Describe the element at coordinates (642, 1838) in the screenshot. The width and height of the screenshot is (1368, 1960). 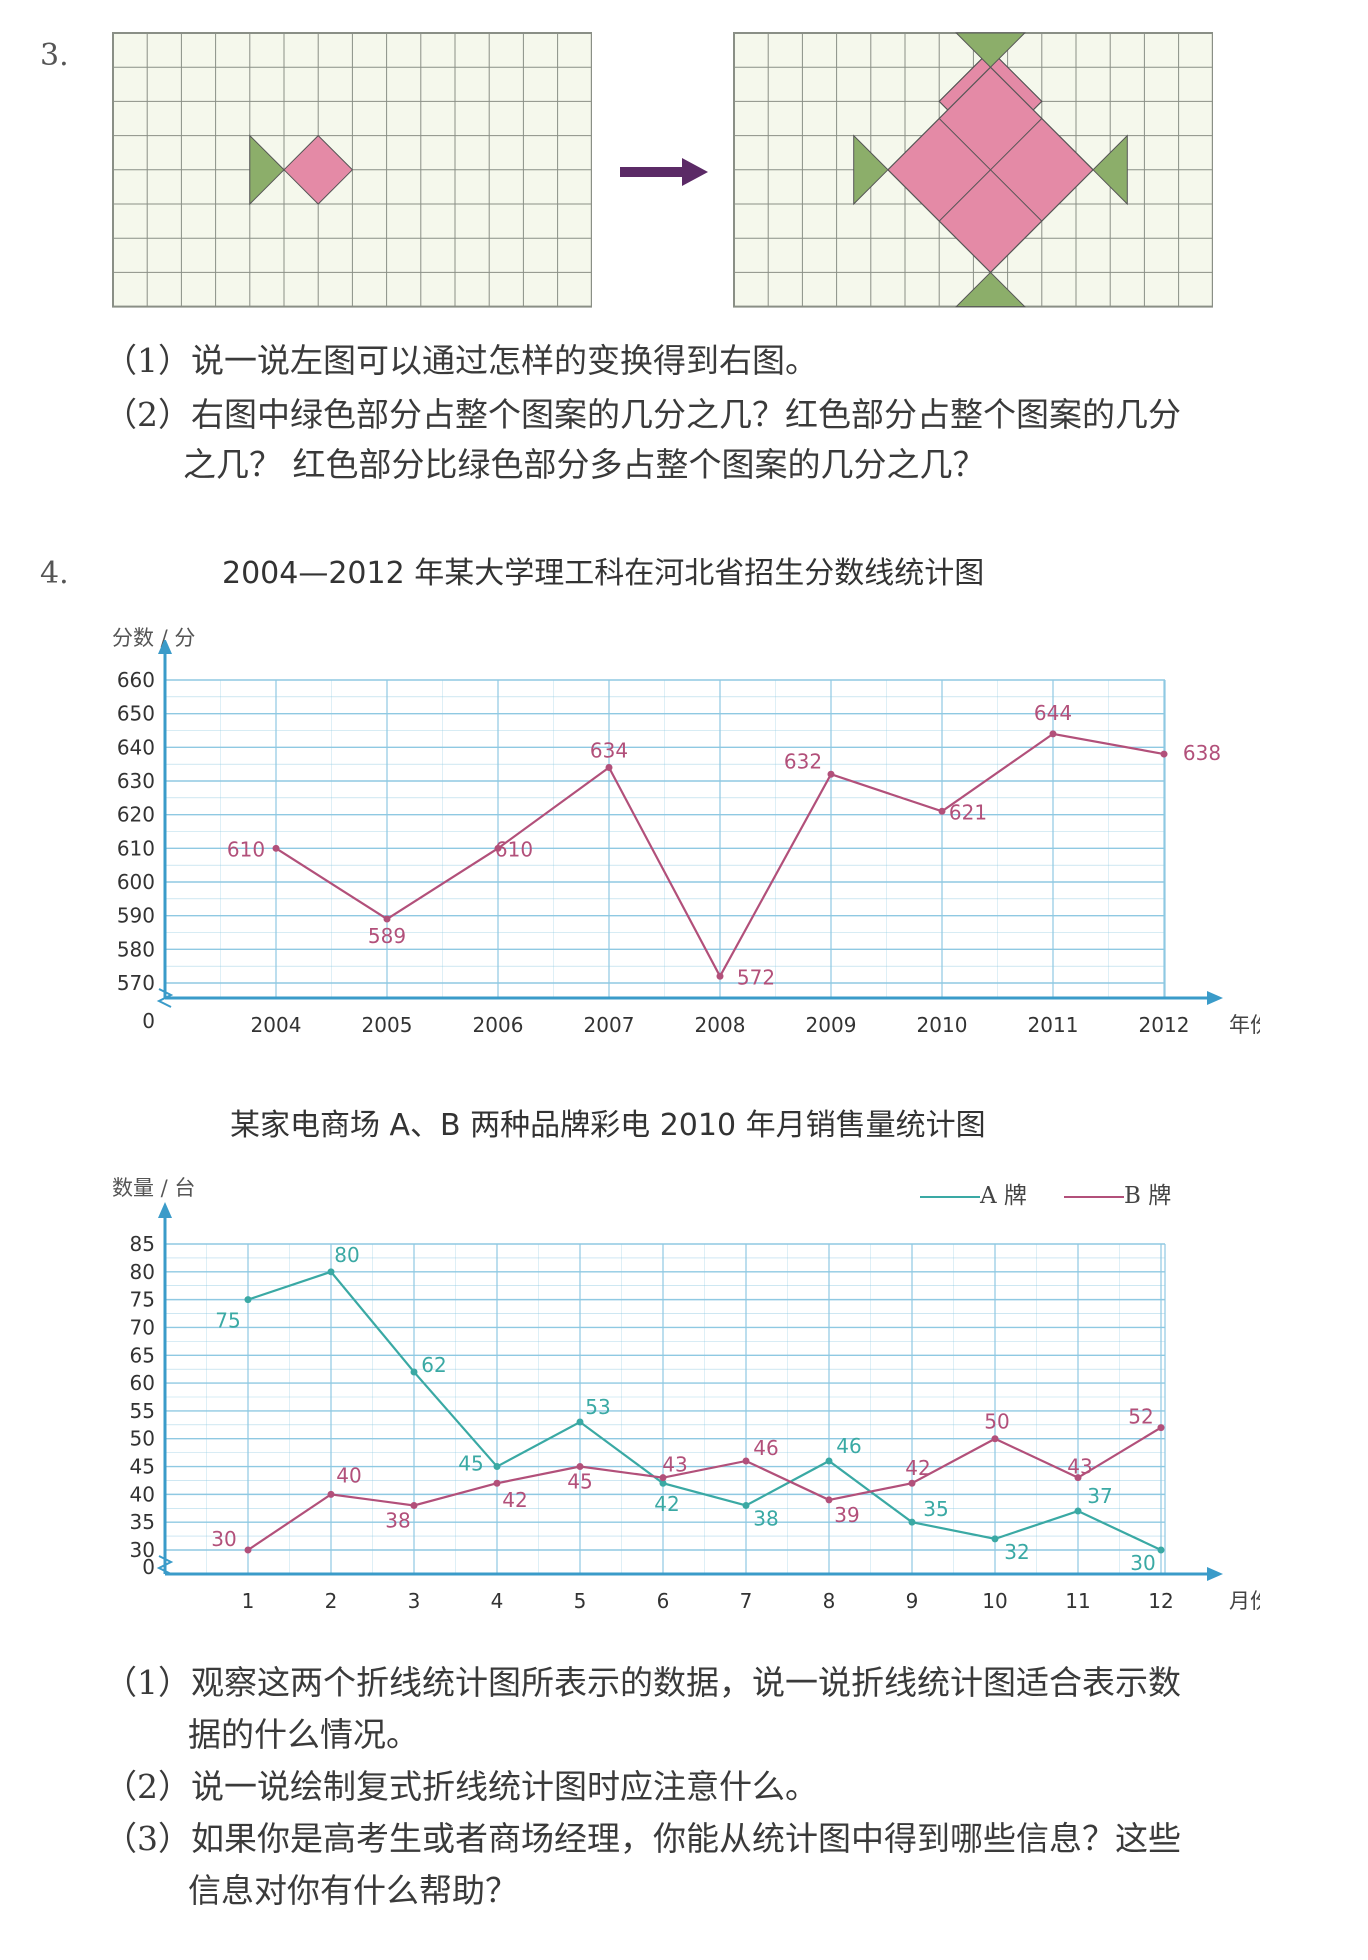
I see `q4-sub3-line1: （3）如果你是高考生或者商场经理，你能从统计图中得到哪些信息？这些` at that location.